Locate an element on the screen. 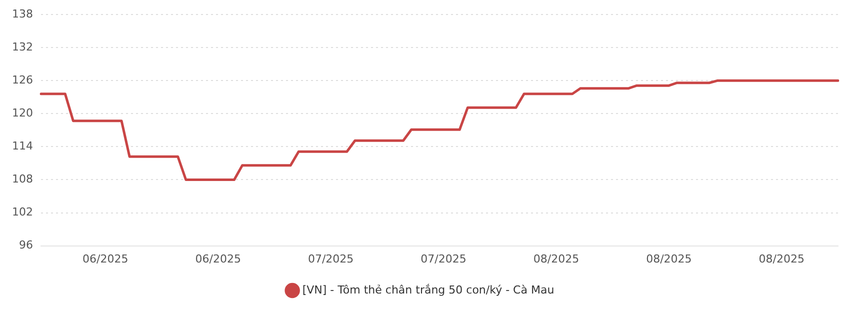 The image size is (852, 326). legend-label: [VN] - Tôm thẻ chân trắng 50 con/ký - Cà Mau is located at coordinates (428, 289).